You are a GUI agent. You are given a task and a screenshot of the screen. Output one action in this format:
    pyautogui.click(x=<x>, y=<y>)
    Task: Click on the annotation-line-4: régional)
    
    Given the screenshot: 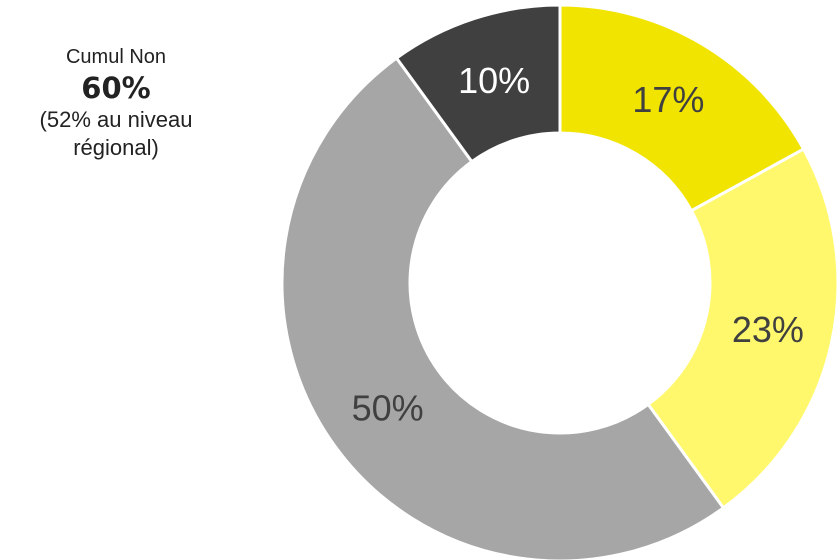 What is the action you would take?
    pyautogui.click(x=116, y=147)
    